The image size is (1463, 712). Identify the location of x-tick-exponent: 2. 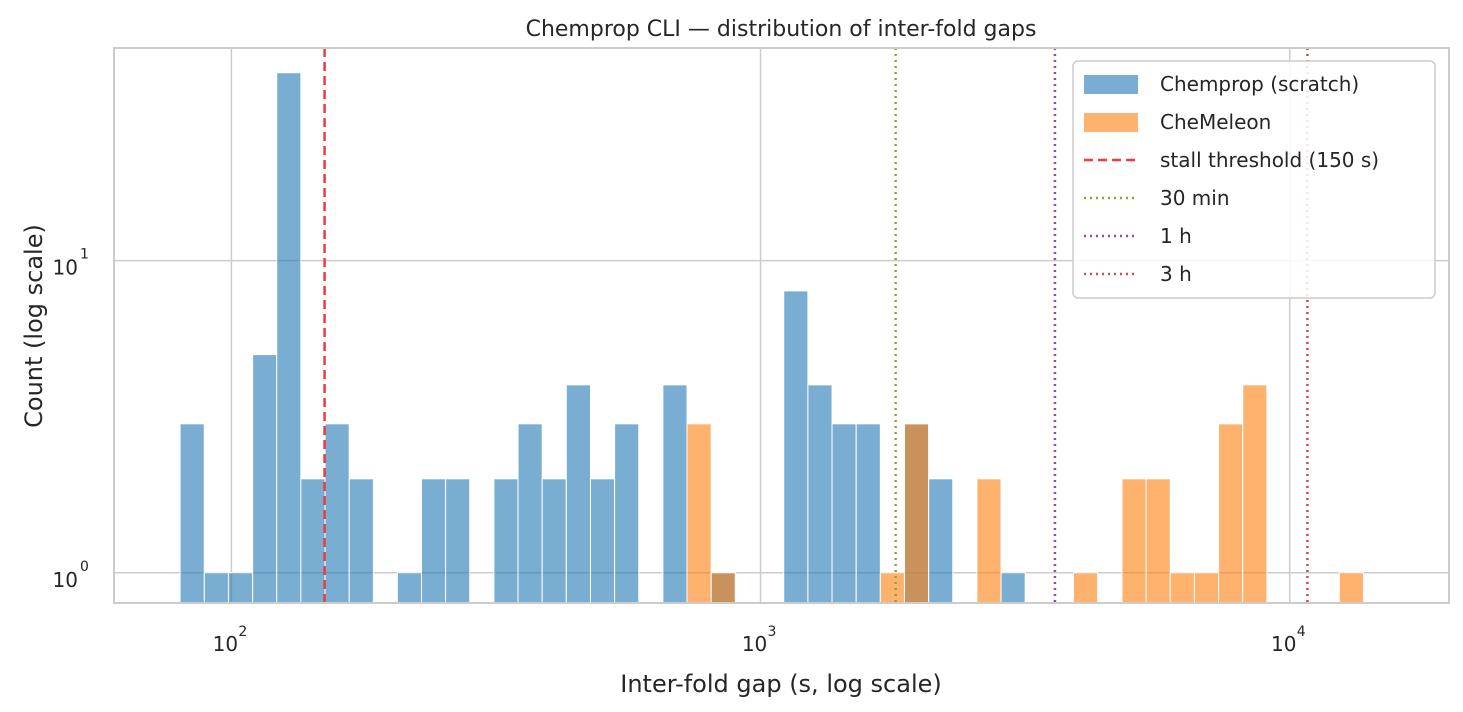
(242, 632).